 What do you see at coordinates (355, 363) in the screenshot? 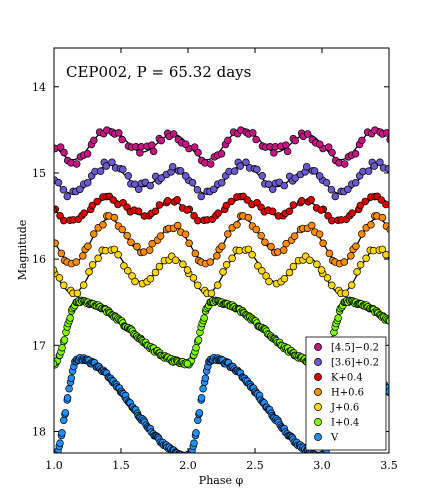
I see `legend-label: [3.6]+0.2` at bounding box center [355, 363].